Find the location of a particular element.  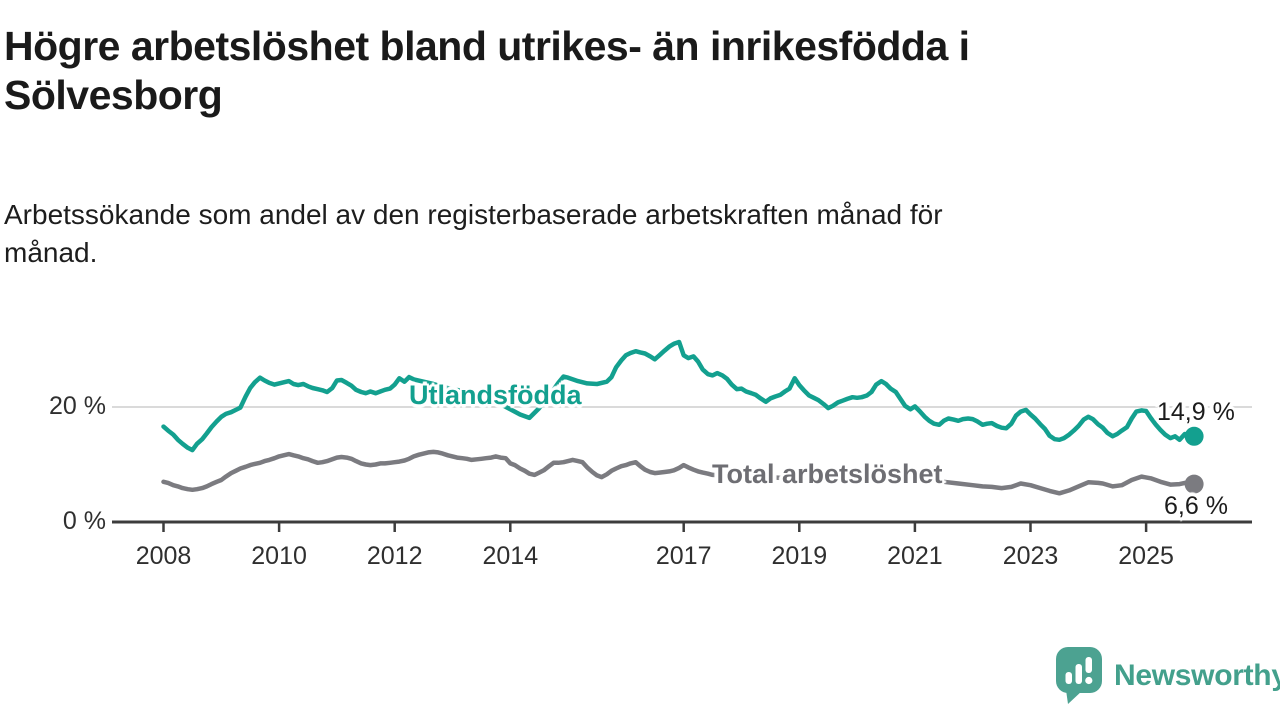

newsworthy-logo-icon is located at coordinates (1079, 675).